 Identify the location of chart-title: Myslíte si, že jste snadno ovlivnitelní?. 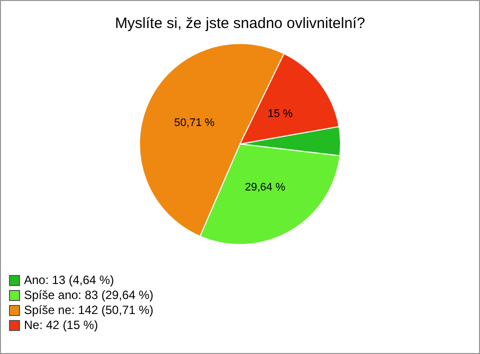
(240, 23).